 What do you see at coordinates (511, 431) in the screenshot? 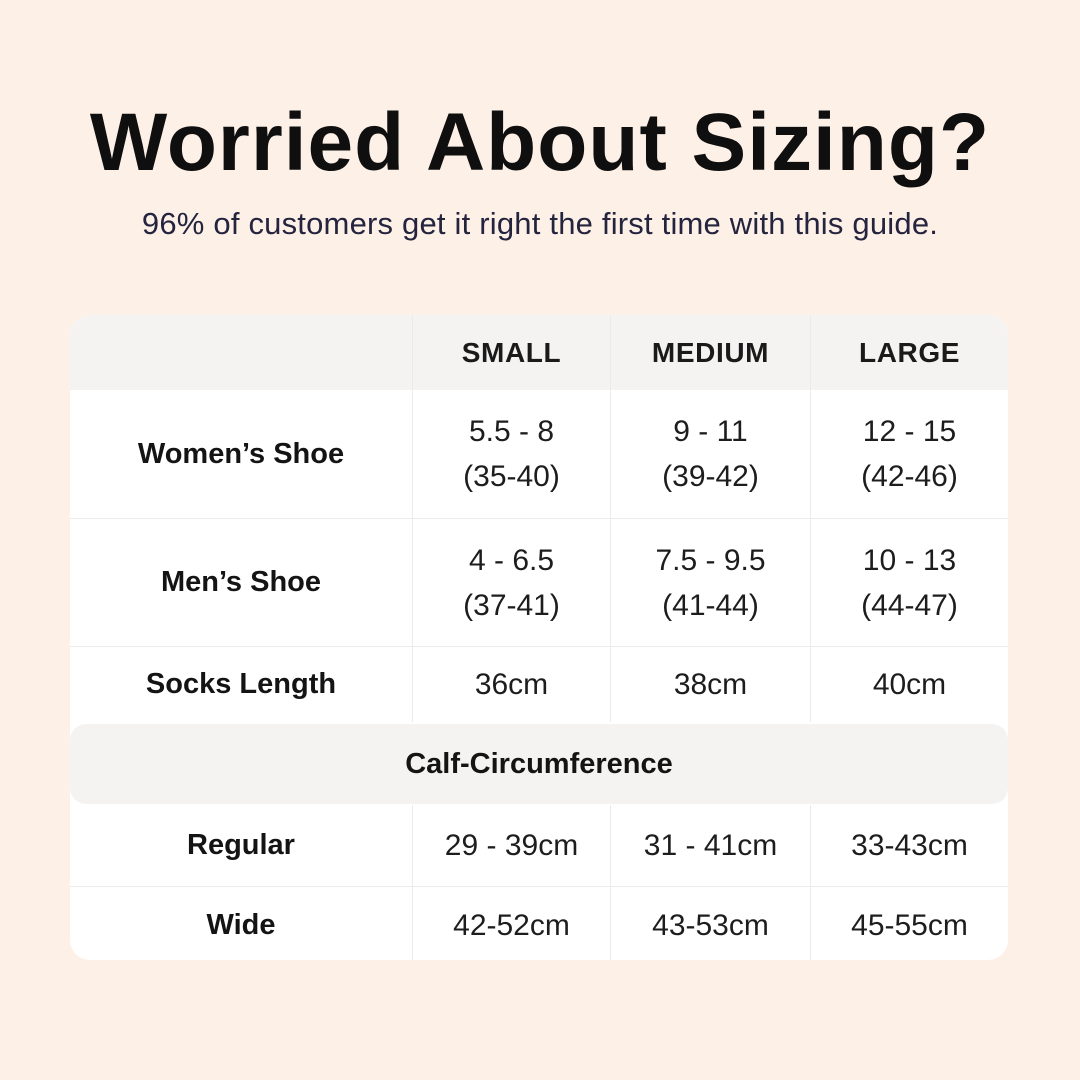
I see `cell-value: 5.5 - 8` at bounding box center [511, 431].